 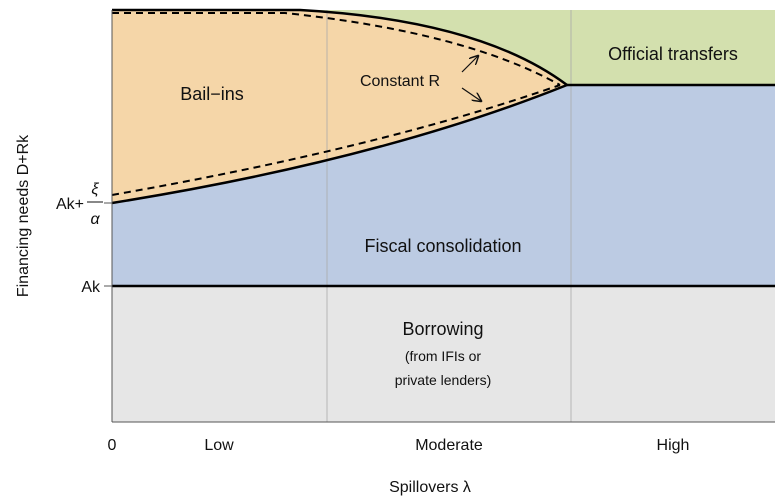 I want to click on x-label: 0, so click(x=112, y=445).